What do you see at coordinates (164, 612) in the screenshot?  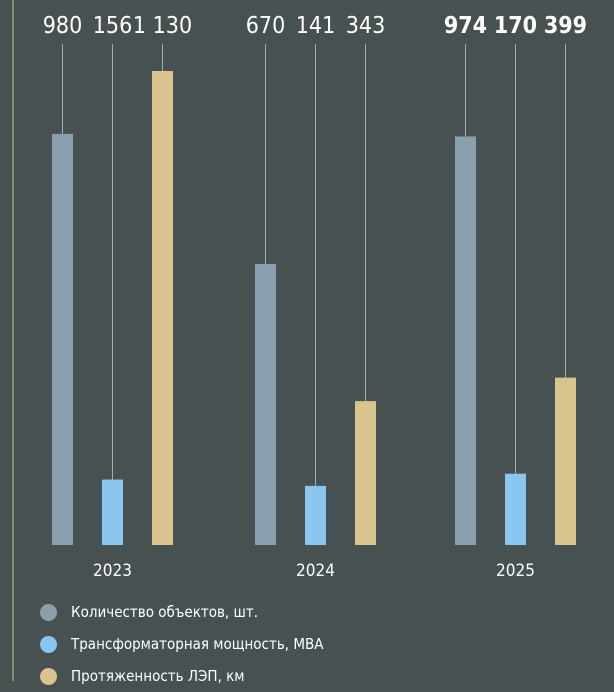 I see `legend-label-objects: Количество объектов, шт.` at bounding box center [164, 612].